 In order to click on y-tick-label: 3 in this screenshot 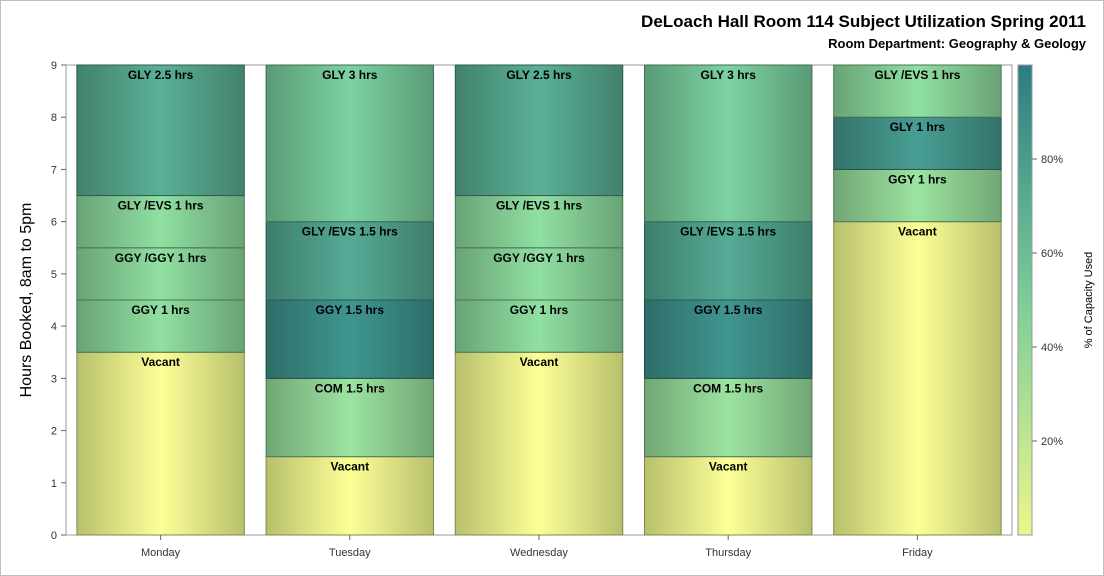, I will do `click(54, 379)`.